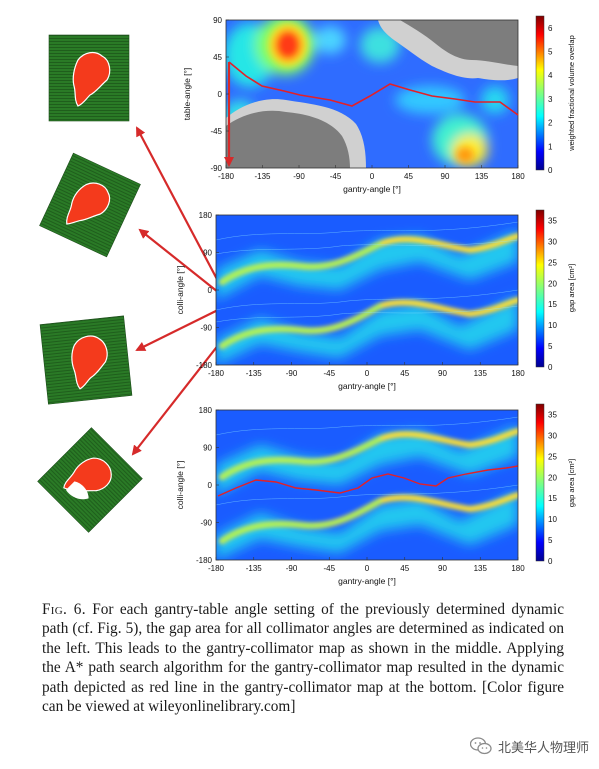 The height and width of the screenshot is (769, 599). Describe the element at coordinates (217, 57) in the screenshot. I see `y-tick-label: 45` at that location.